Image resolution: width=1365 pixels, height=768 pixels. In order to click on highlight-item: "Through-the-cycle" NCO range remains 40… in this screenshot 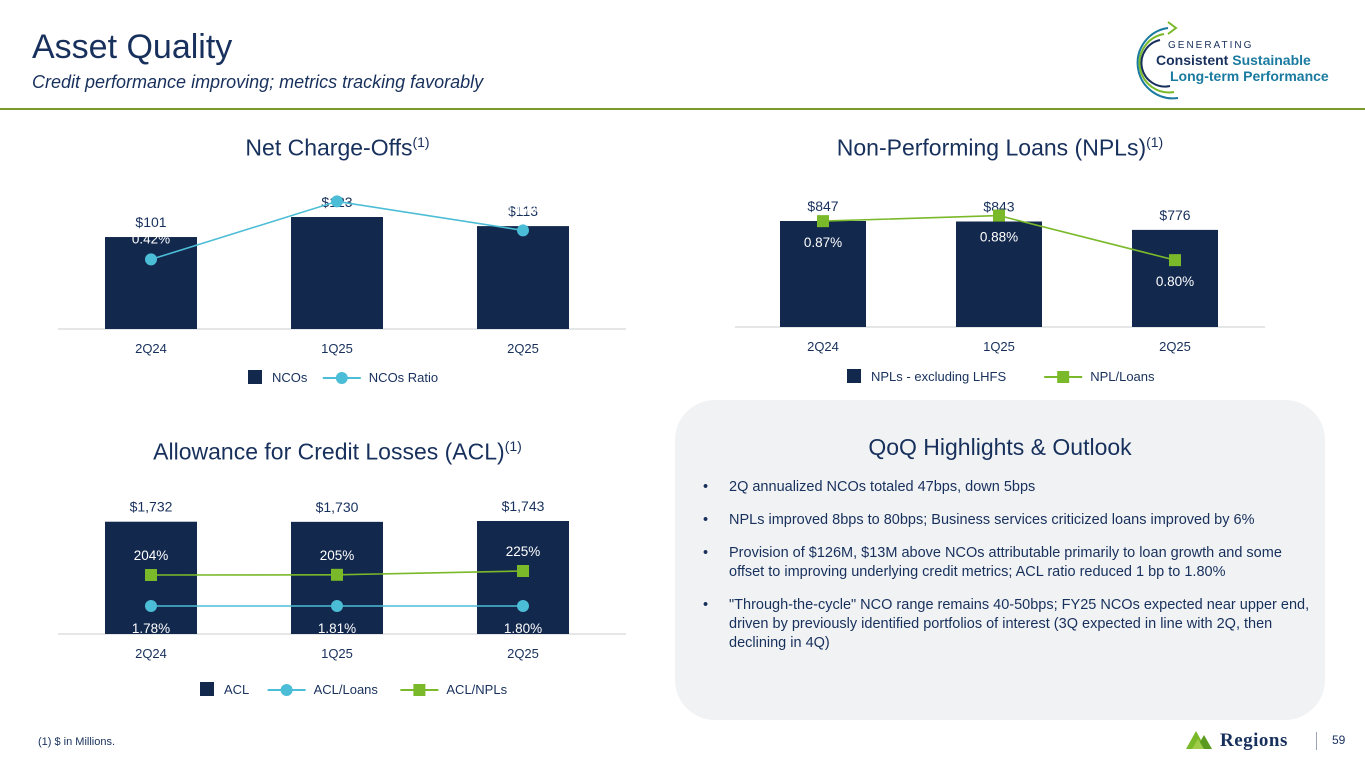, I will do `click(1008, 624)`.